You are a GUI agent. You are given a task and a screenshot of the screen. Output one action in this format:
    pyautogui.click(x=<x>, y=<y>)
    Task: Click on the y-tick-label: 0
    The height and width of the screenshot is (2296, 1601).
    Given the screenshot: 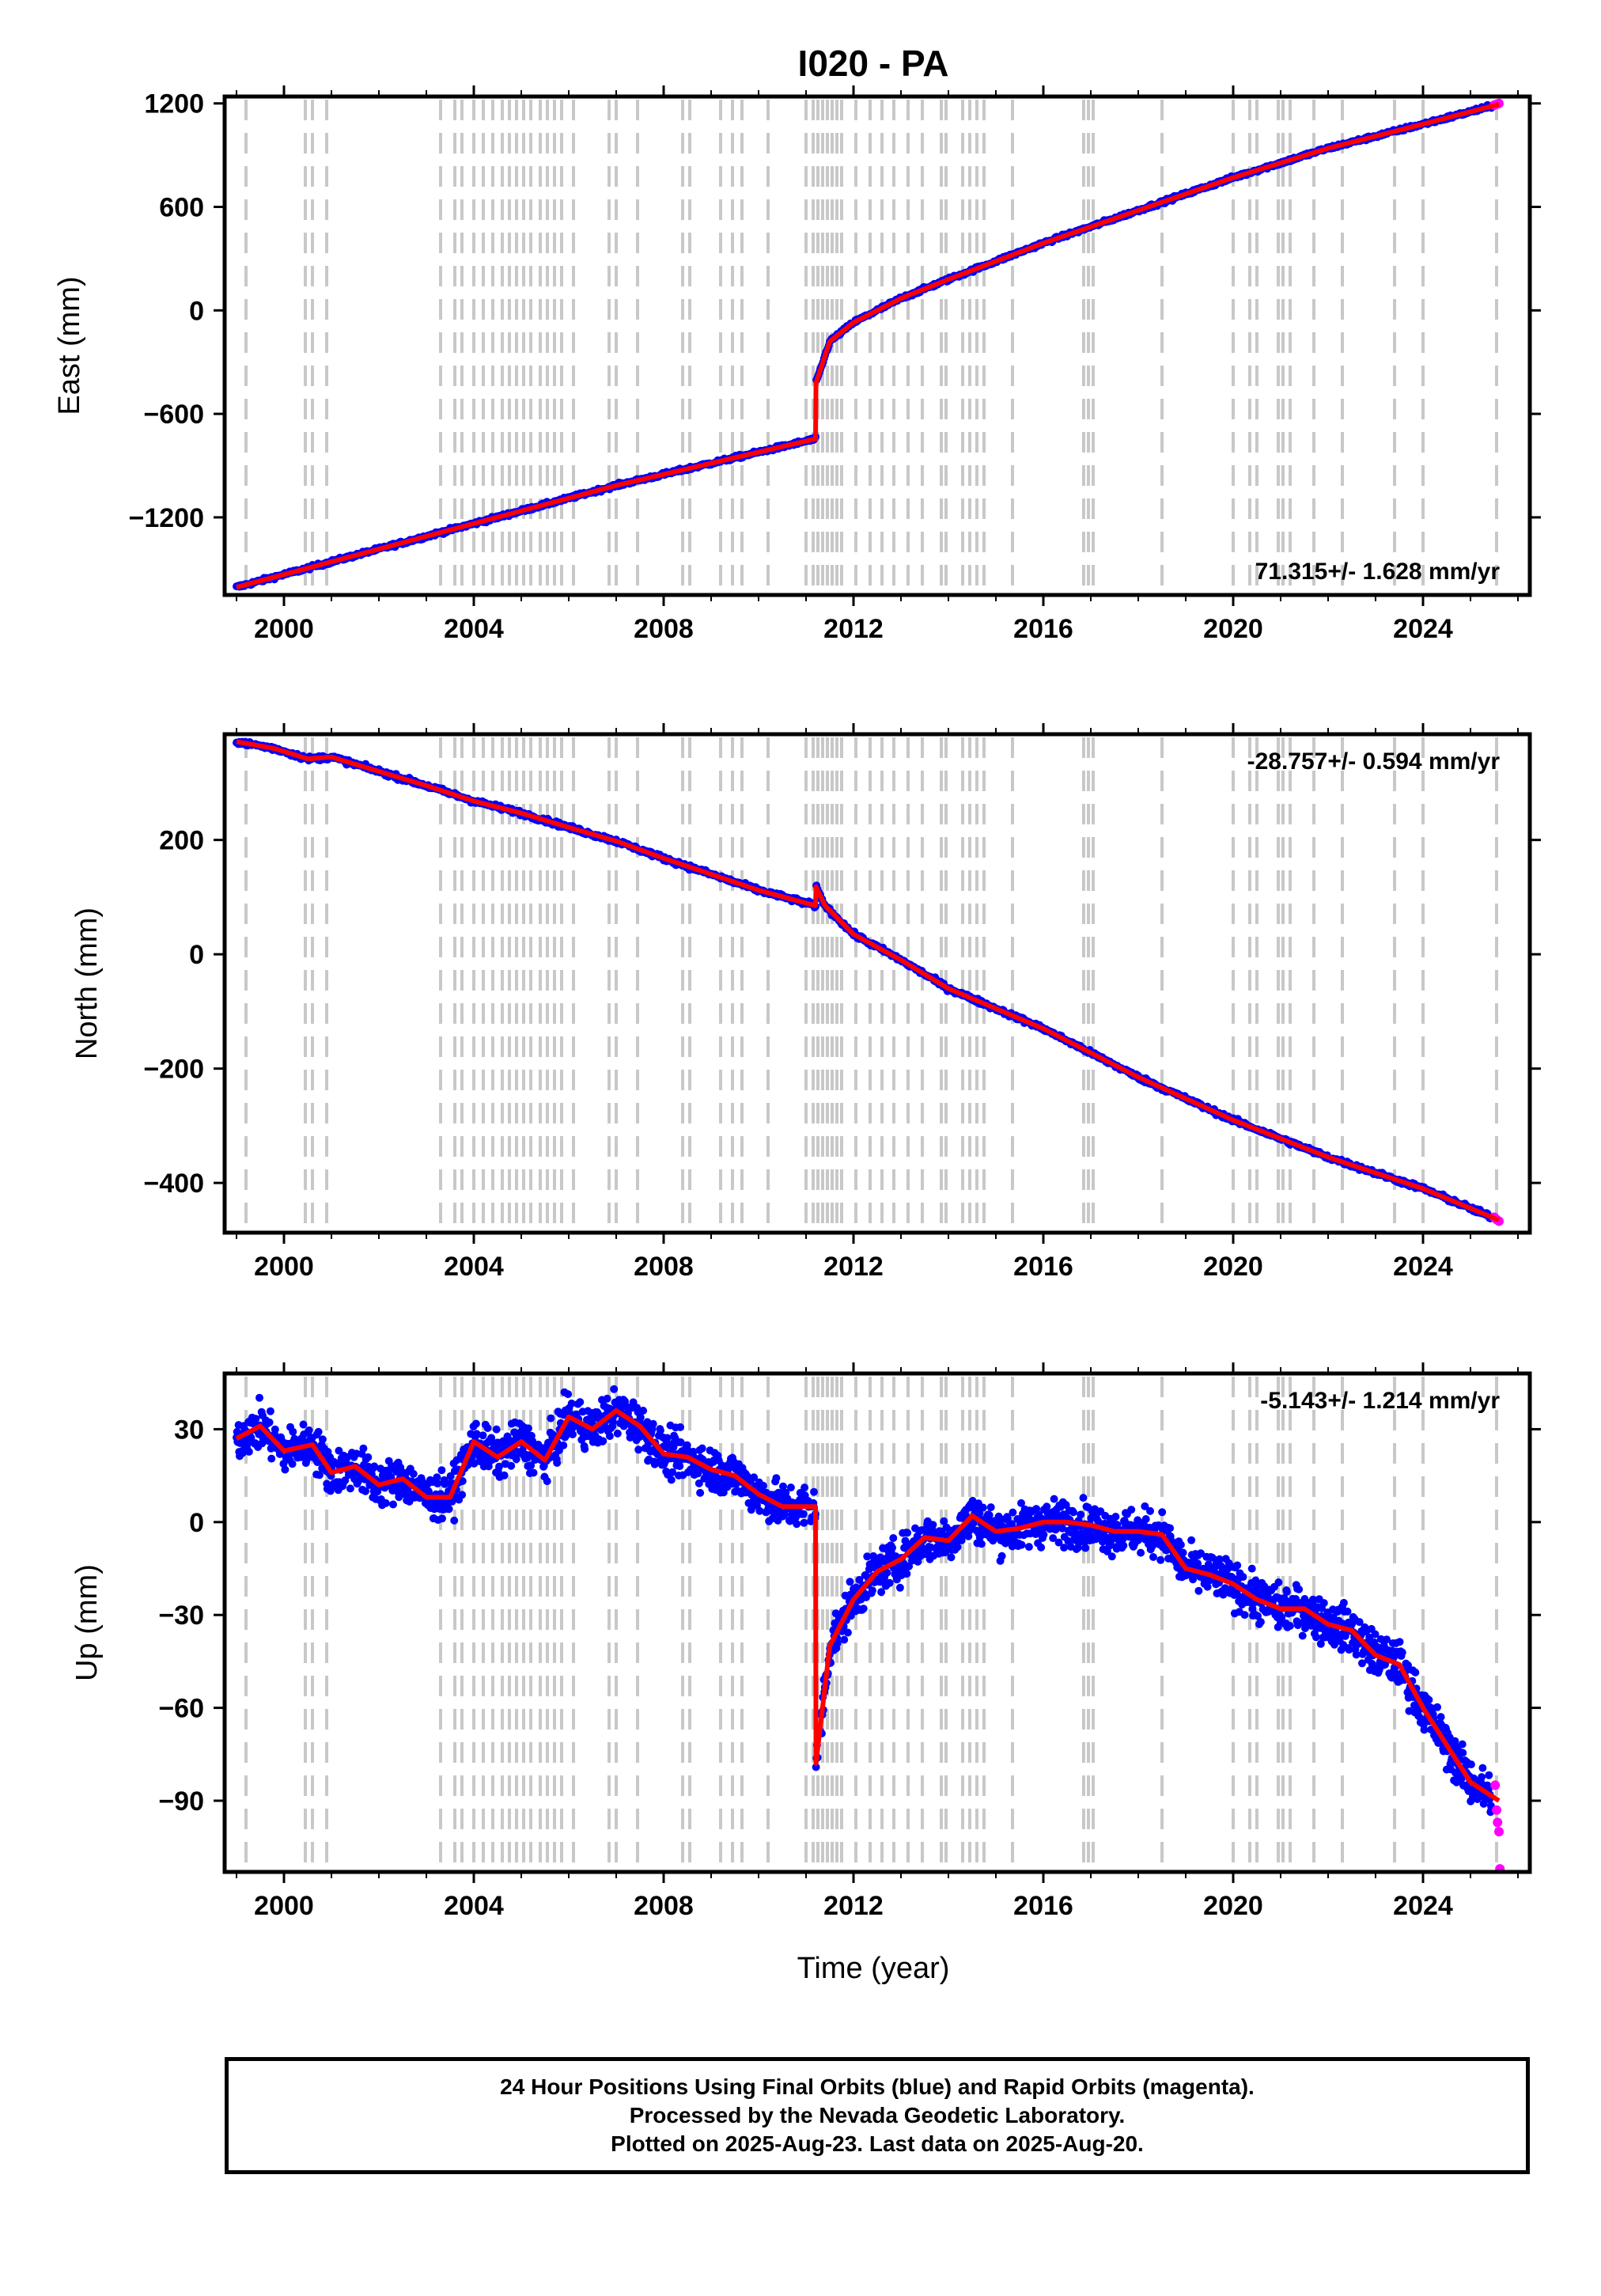 What is the action you would take?
    pyautogui.click(x=197, y=955)
    